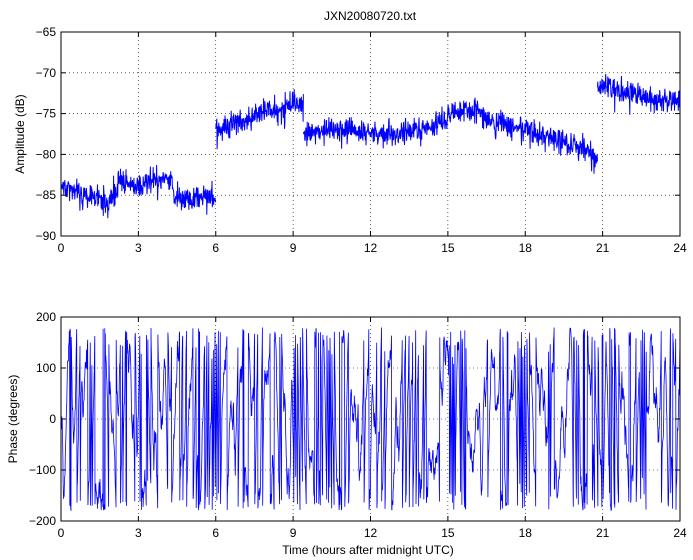  I want to click on phase-x-tick-label: 21, so click(603, 533).